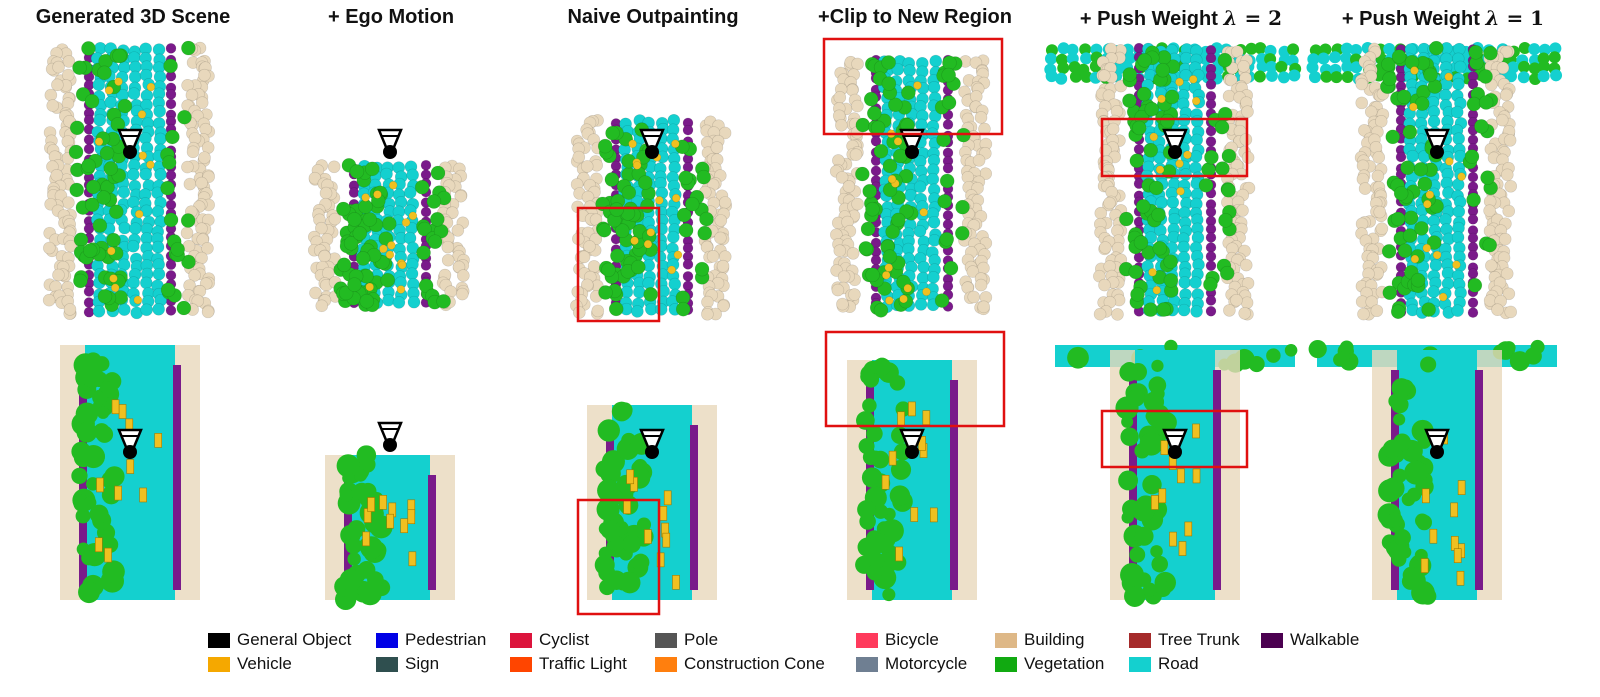  I want to click on legend-label: General Object, so click(294, 639).